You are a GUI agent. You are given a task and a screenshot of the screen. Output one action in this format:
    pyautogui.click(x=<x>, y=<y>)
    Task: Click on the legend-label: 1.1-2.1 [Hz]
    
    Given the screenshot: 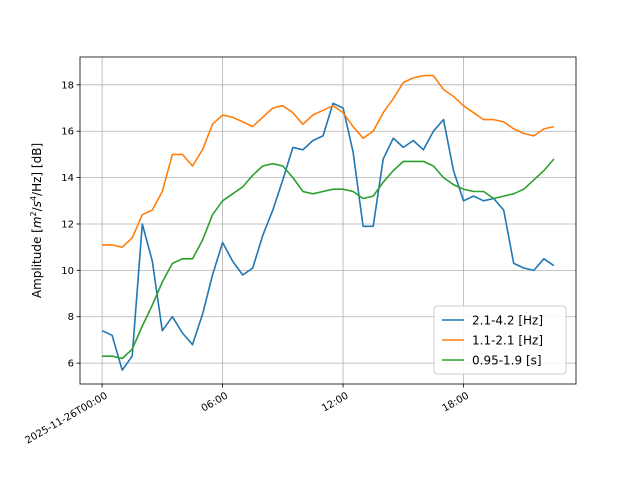 What is the action you would take?
    pyautogui.click(x=507, y=341)
    